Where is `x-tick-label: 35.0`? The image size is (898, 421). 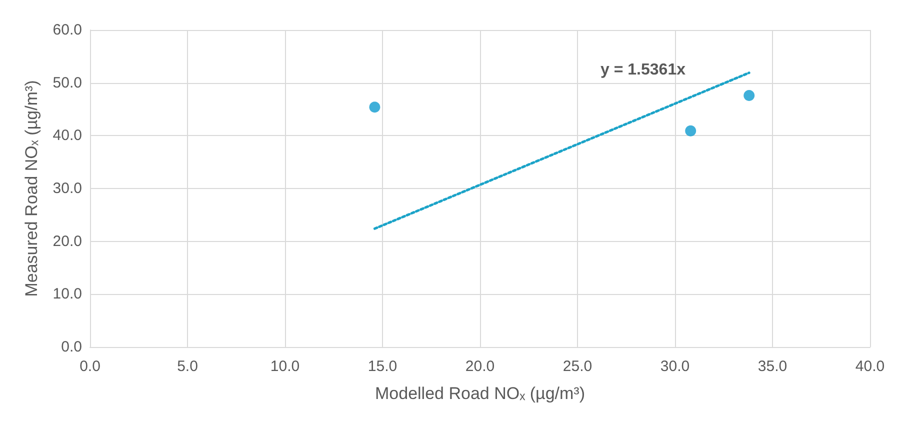
x-tick-label: 35.0 is located at coordinates (773, 366).